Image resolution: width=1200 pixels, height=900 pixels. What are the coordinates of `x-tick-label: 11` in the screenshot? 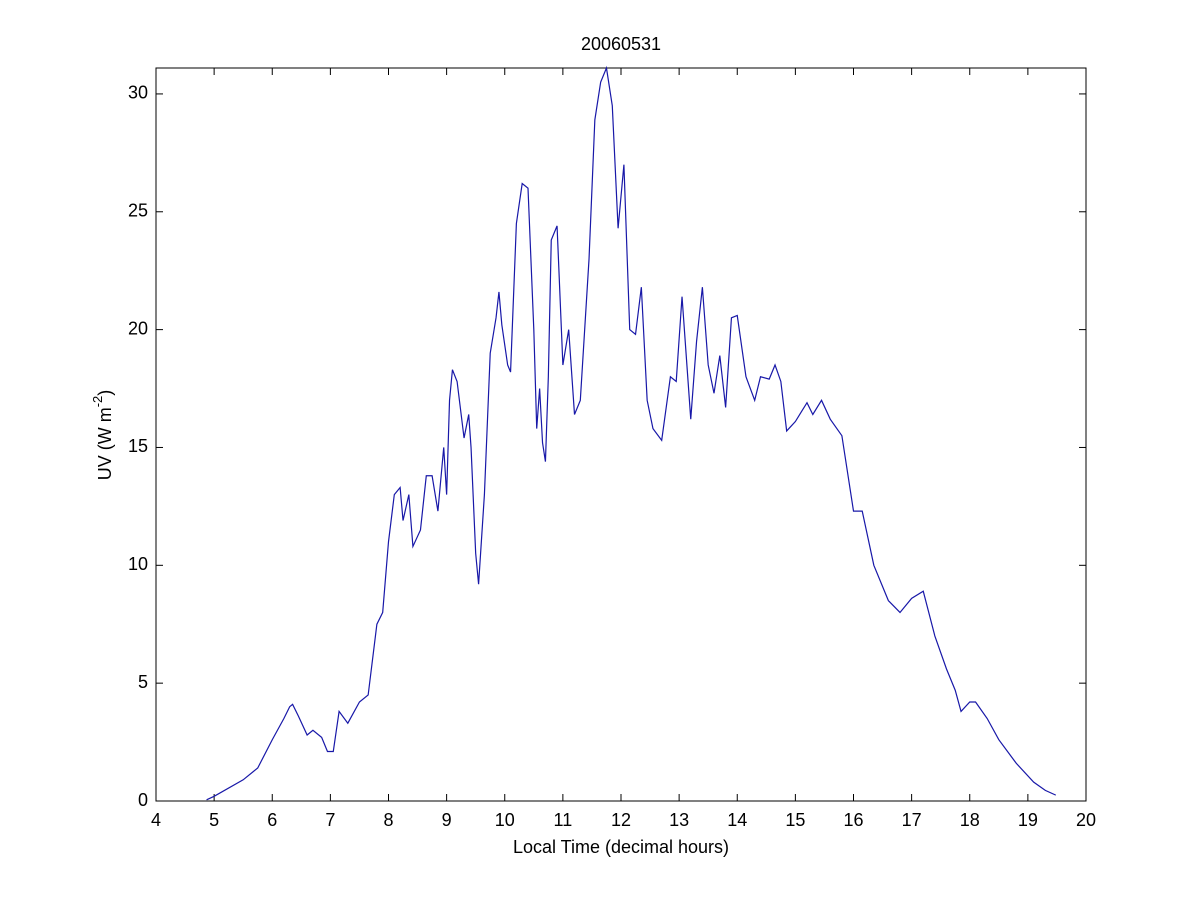 It's located at (563, 820).